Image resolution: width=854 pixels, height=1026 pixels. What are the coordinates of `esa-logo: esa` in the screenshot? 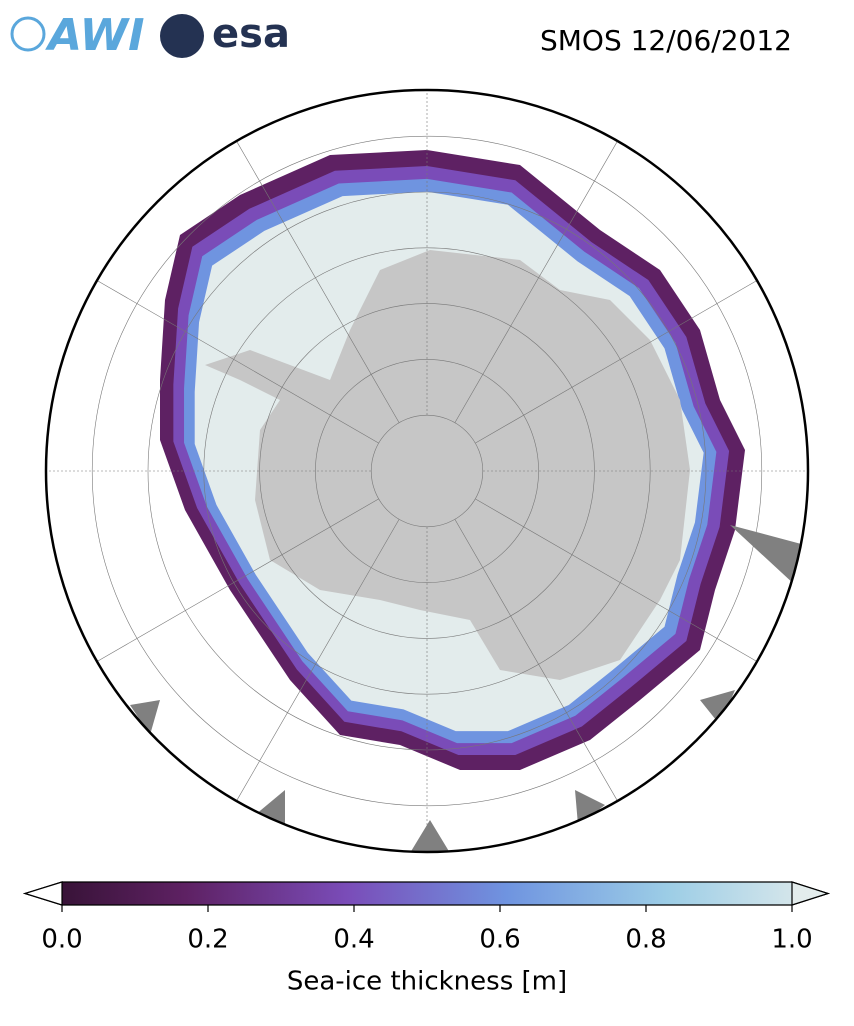 It's located at (251, 34).